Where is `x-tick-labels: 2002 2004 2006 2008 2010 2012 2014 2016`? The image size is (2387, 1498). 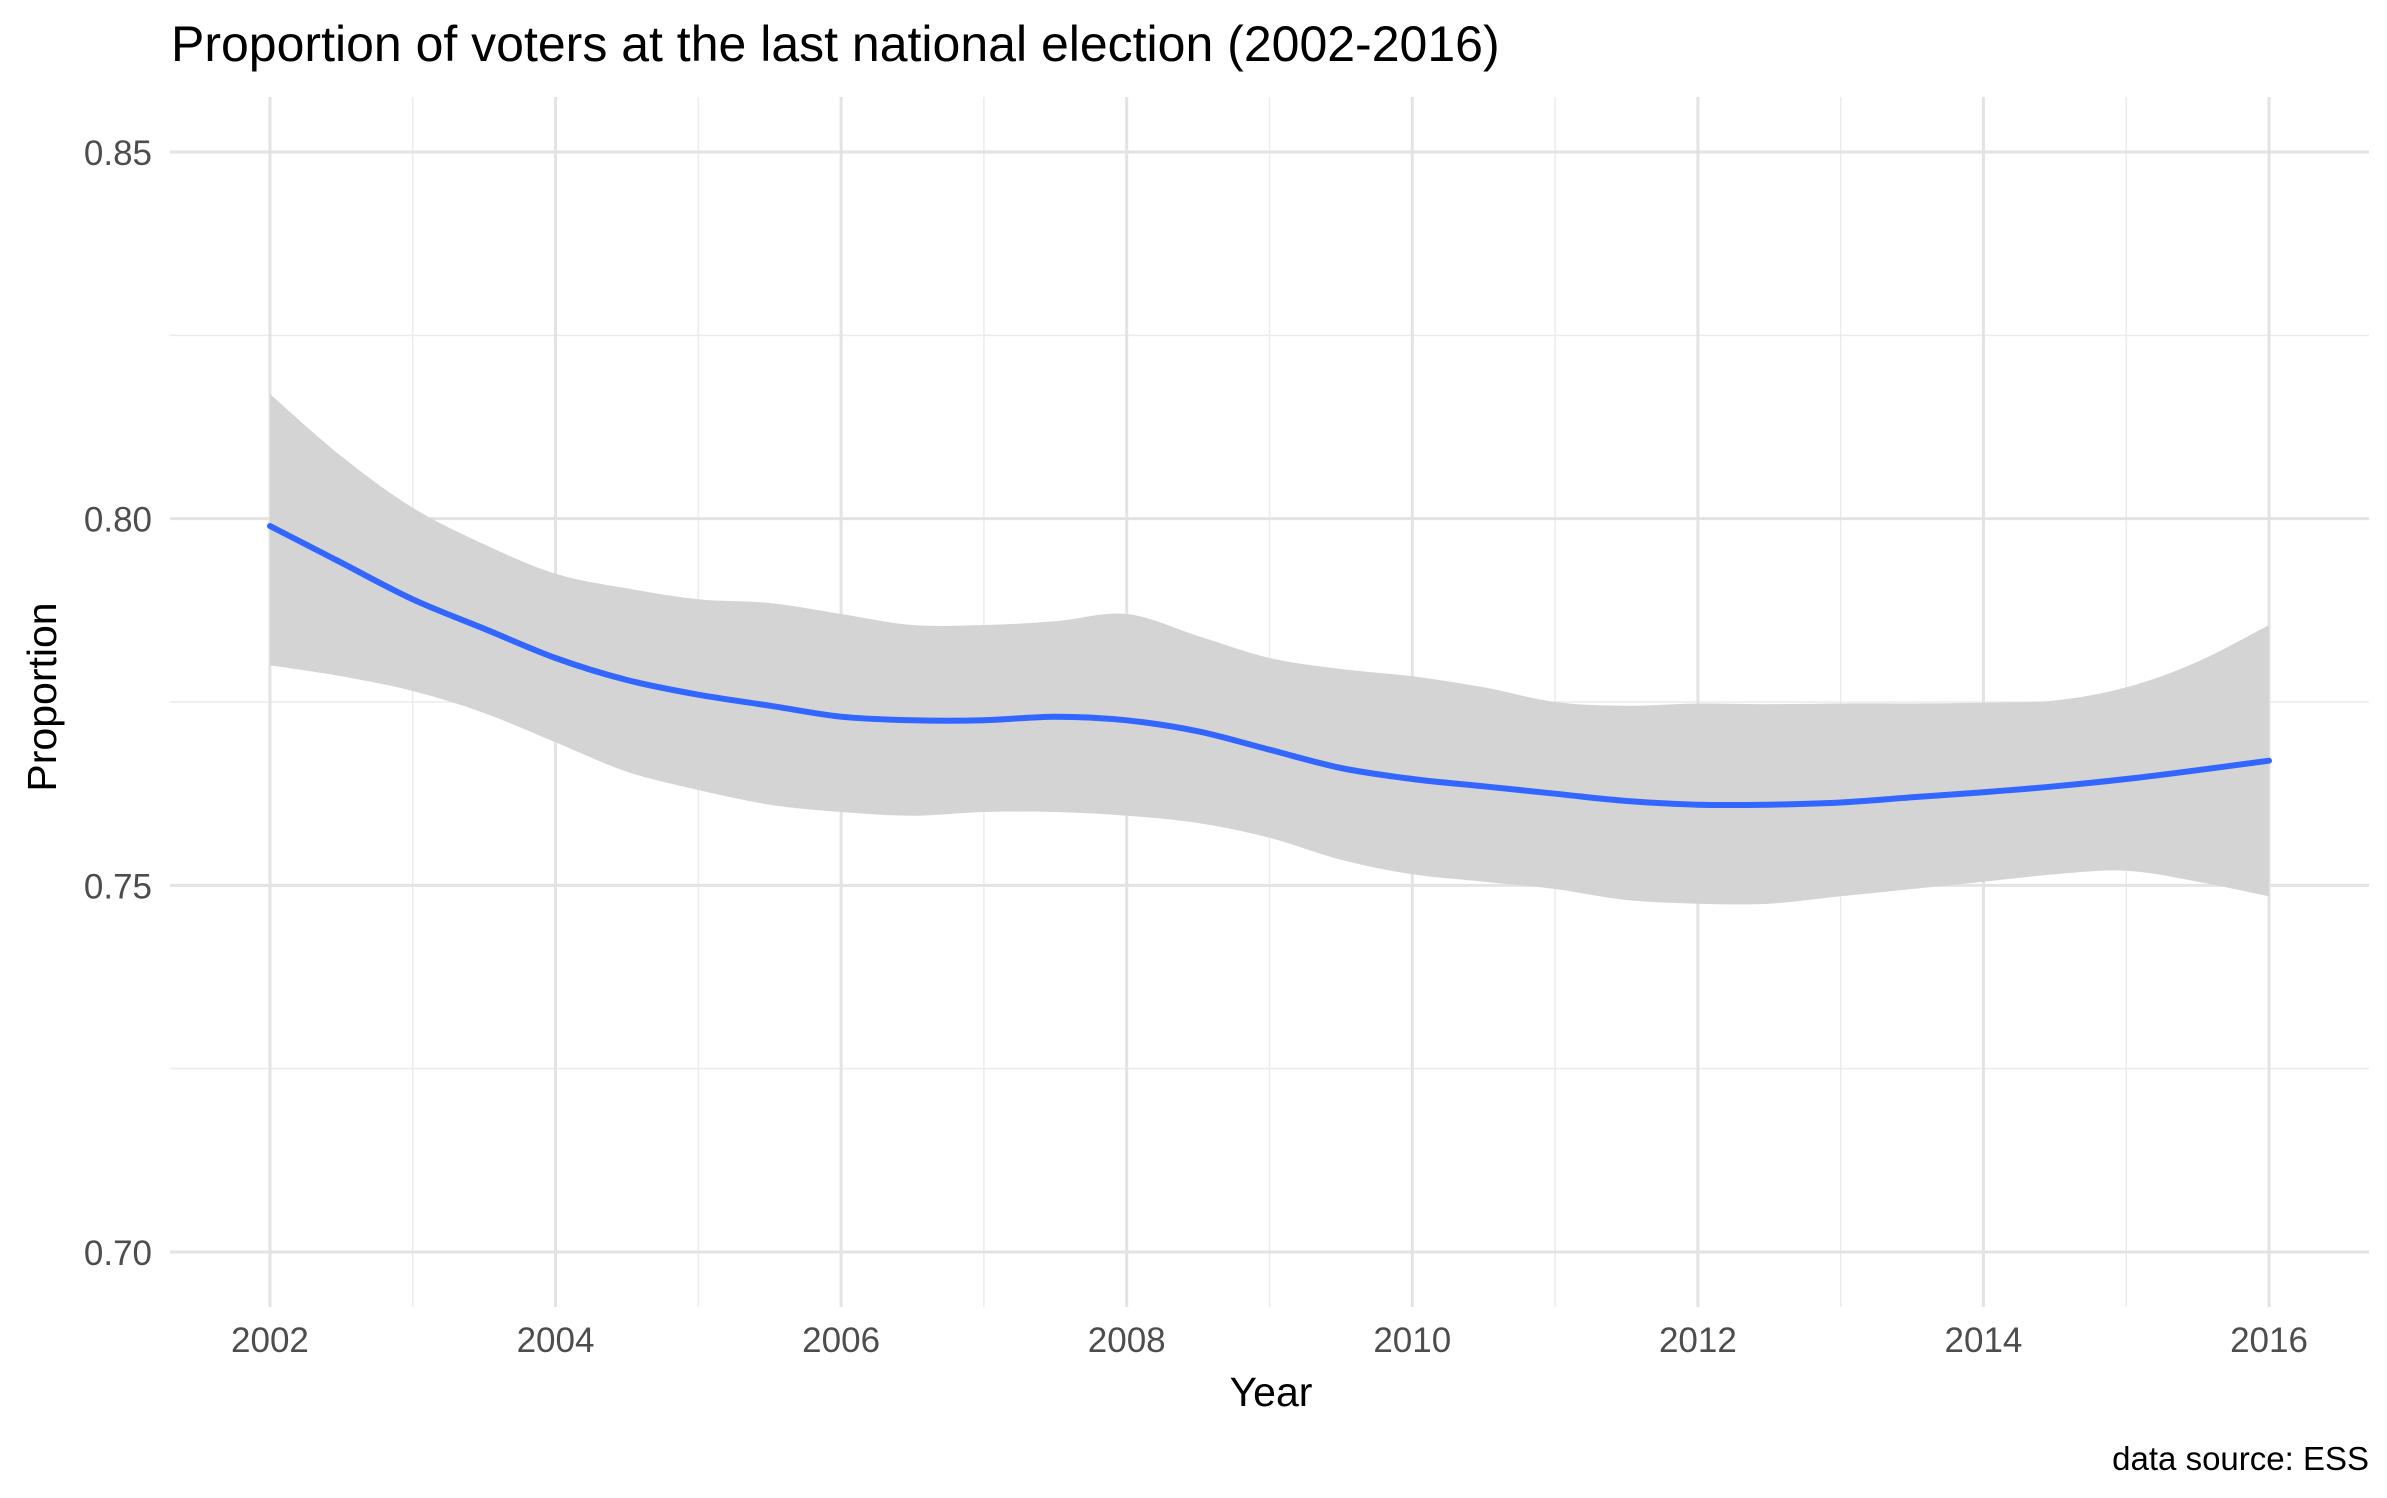
x-tick-labels: 2002 2004 2006 2008 2010 2012 2014 2016 is located at coordinates (1269, 1340).